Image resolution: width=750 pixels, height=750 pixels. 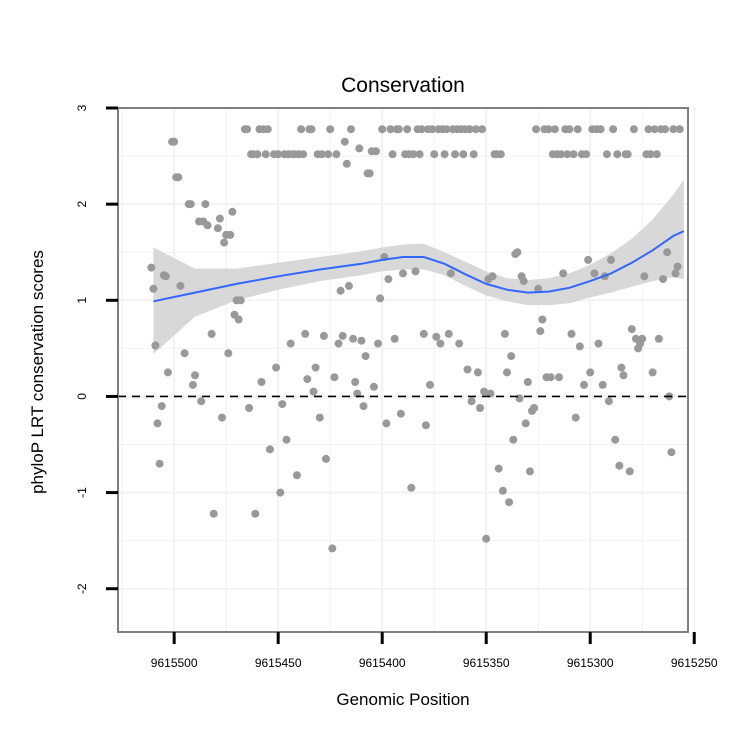 What do you see at coordinates (174, 663) in the screenshot?
I see `x-tick-label: 9615500` at bounding box center [174, 663].